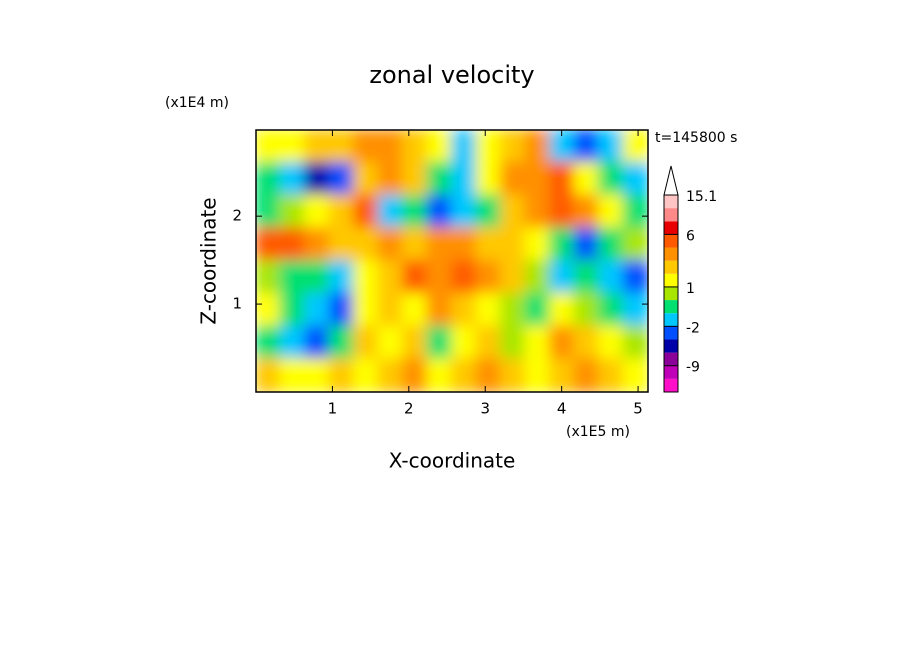 Image resolution: width=904 pixels, height=654 pixels. What do you see at coordinates (701, 197) in the screenshot?
I see `colorbar-label: 15.1` at bounding box center [701, 197].